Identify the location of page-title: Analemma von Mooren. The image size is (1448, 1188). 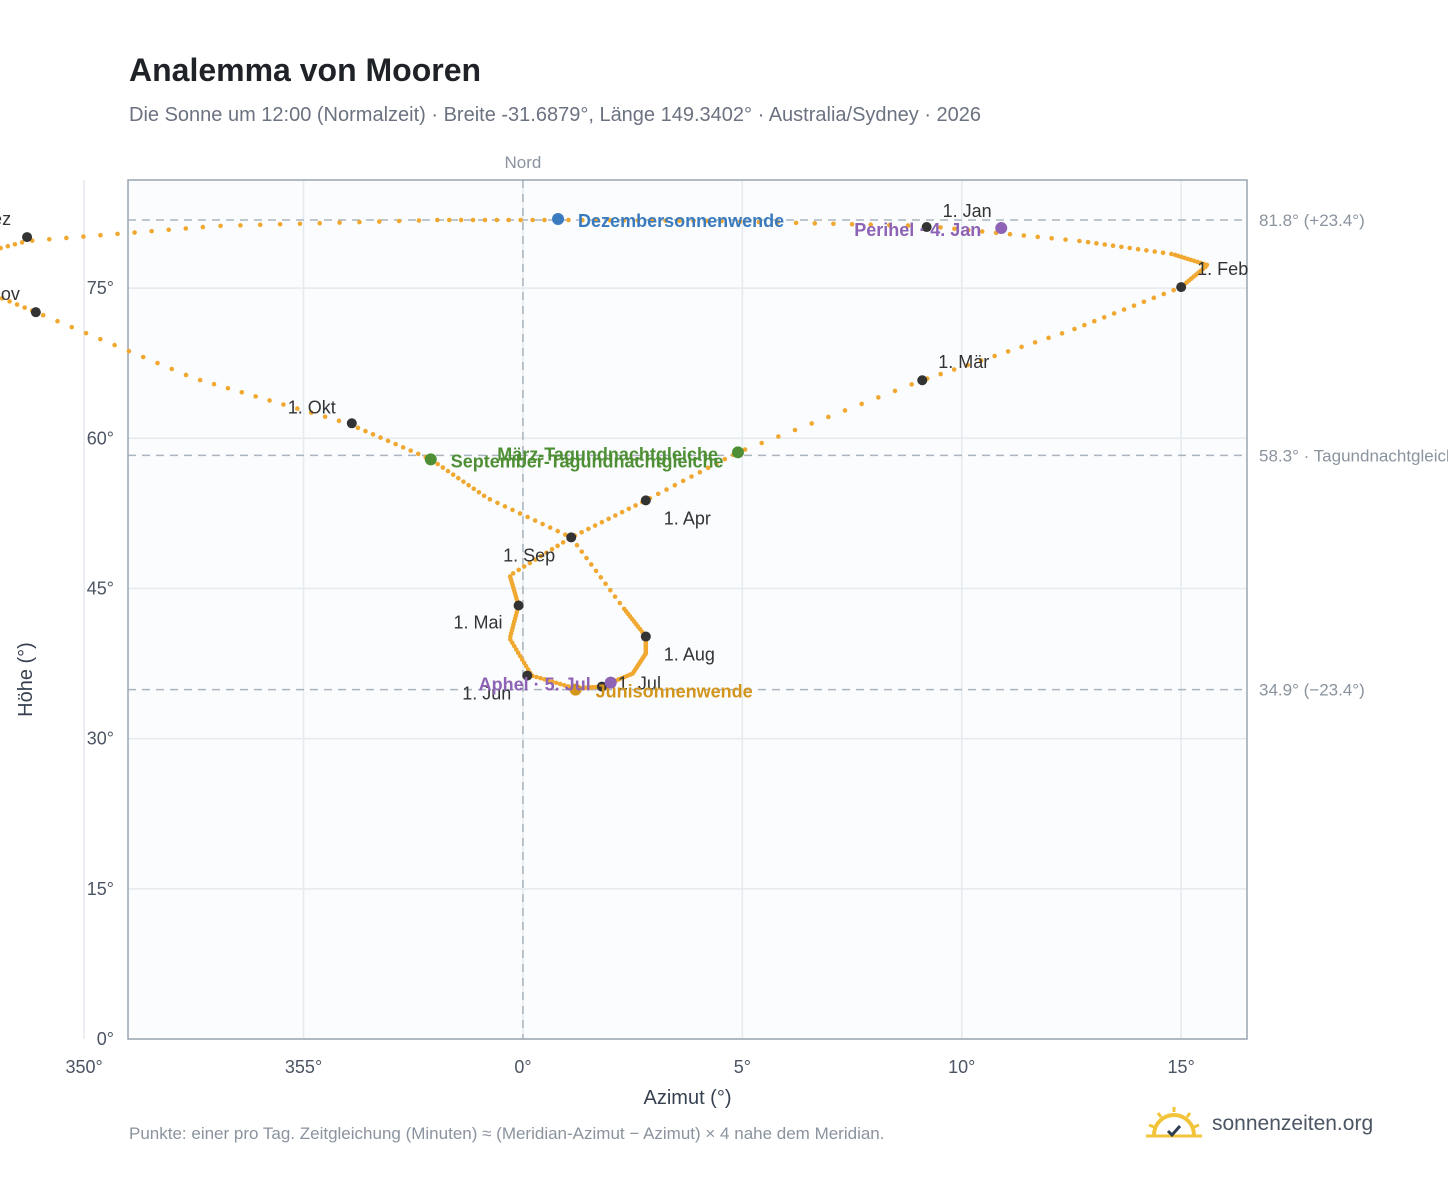
(305, 70).